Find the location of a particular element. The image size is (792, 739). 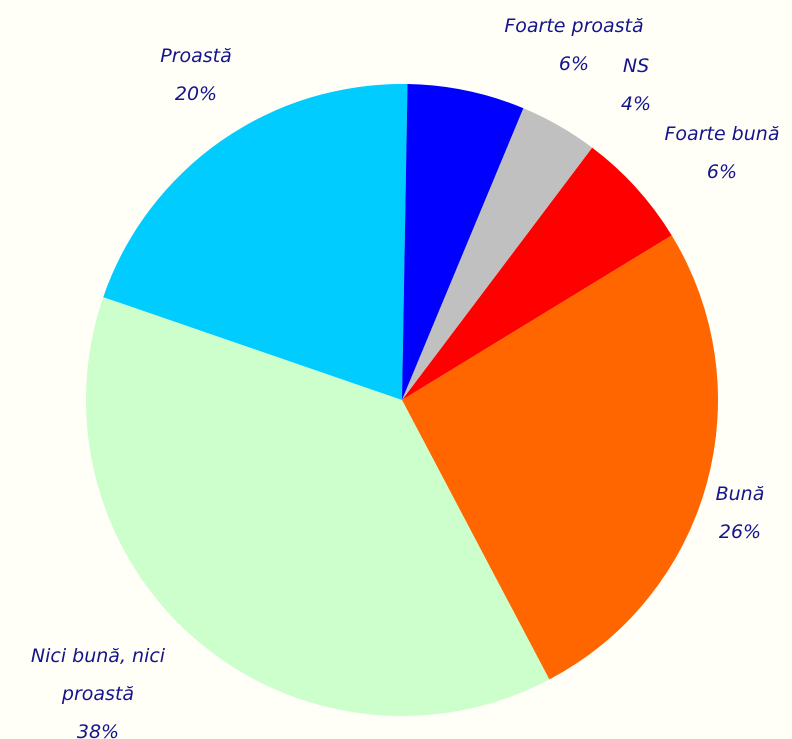

slice-label-nici-buna-nici-proasta: Nici bună, nici proastă 38% is located at coordinates (98, 692).